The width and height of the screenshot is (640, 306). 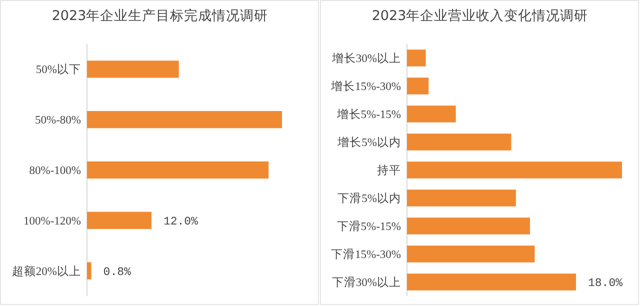 What do you see at coordinates (369, 226) in the screenshot?
I see `y-tick-label: 下滑5%-15%` at bounding box center [369, 226].